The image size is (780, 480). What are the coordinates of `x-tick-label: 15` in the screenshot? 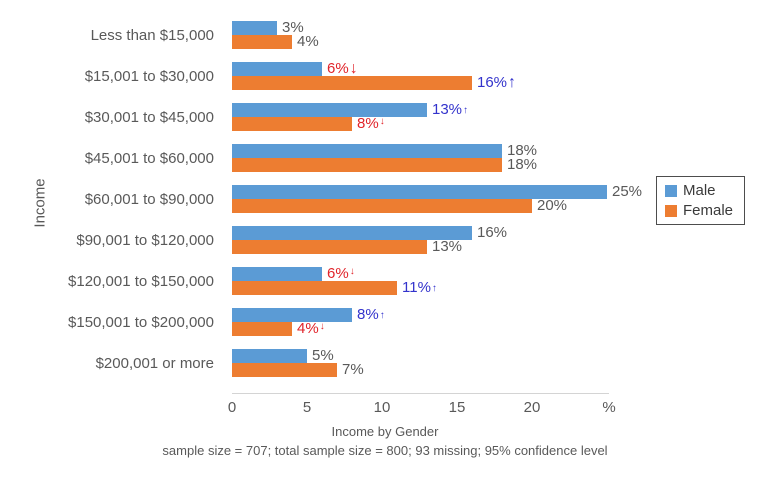 It's located at (457, 407).